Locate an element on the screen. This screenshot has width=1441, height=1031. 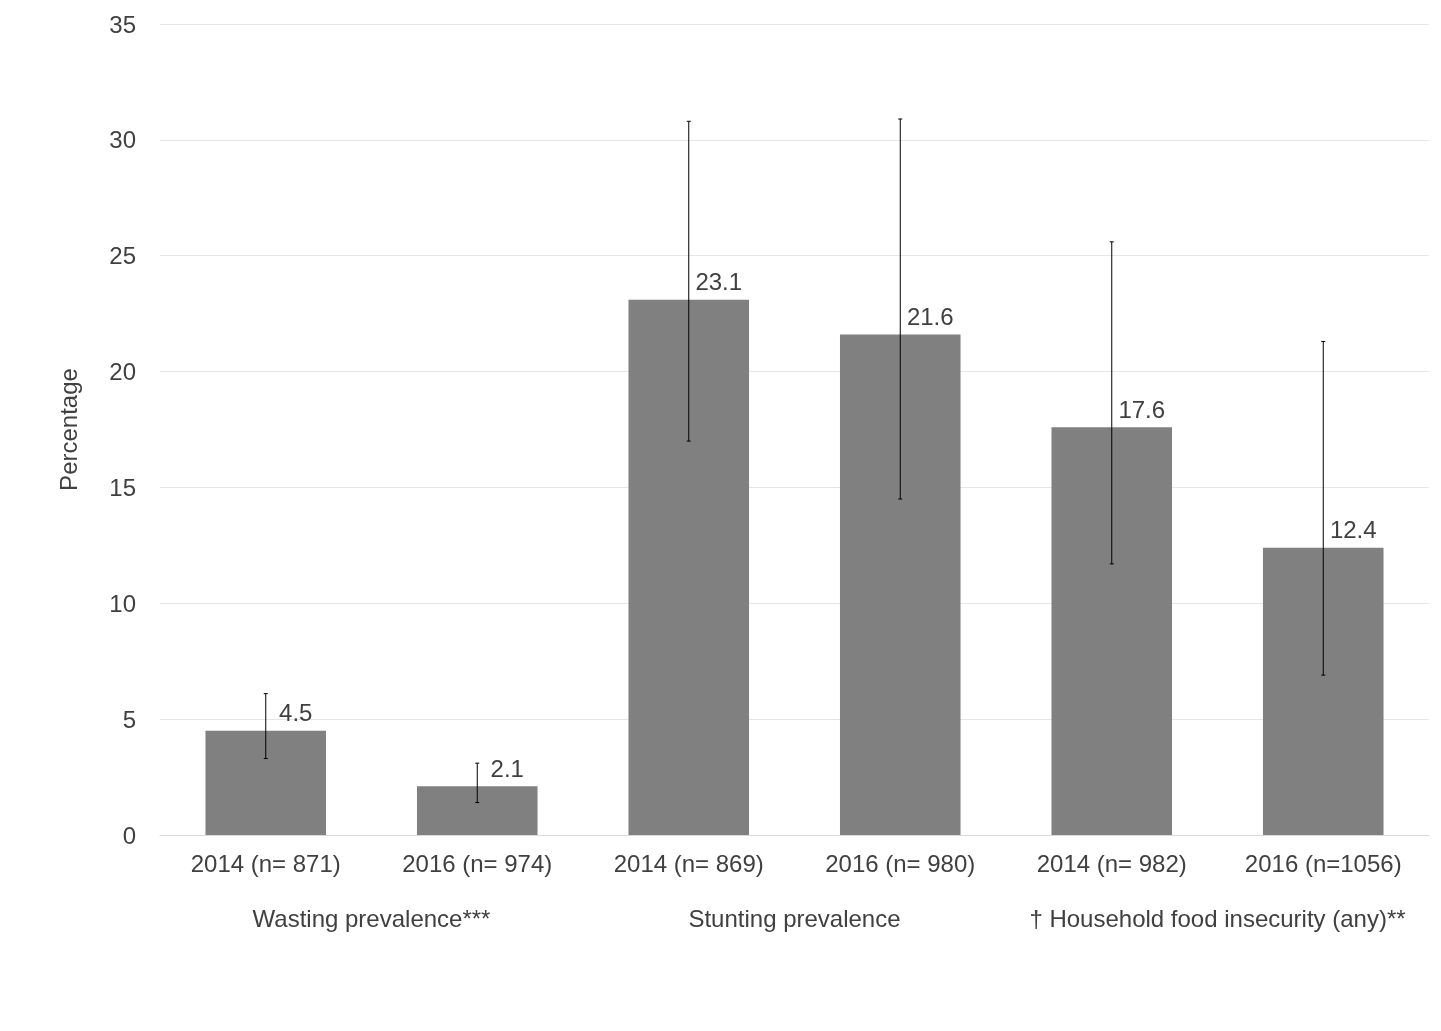
y-tick-label: 5 is located at coordinates (129, 719).